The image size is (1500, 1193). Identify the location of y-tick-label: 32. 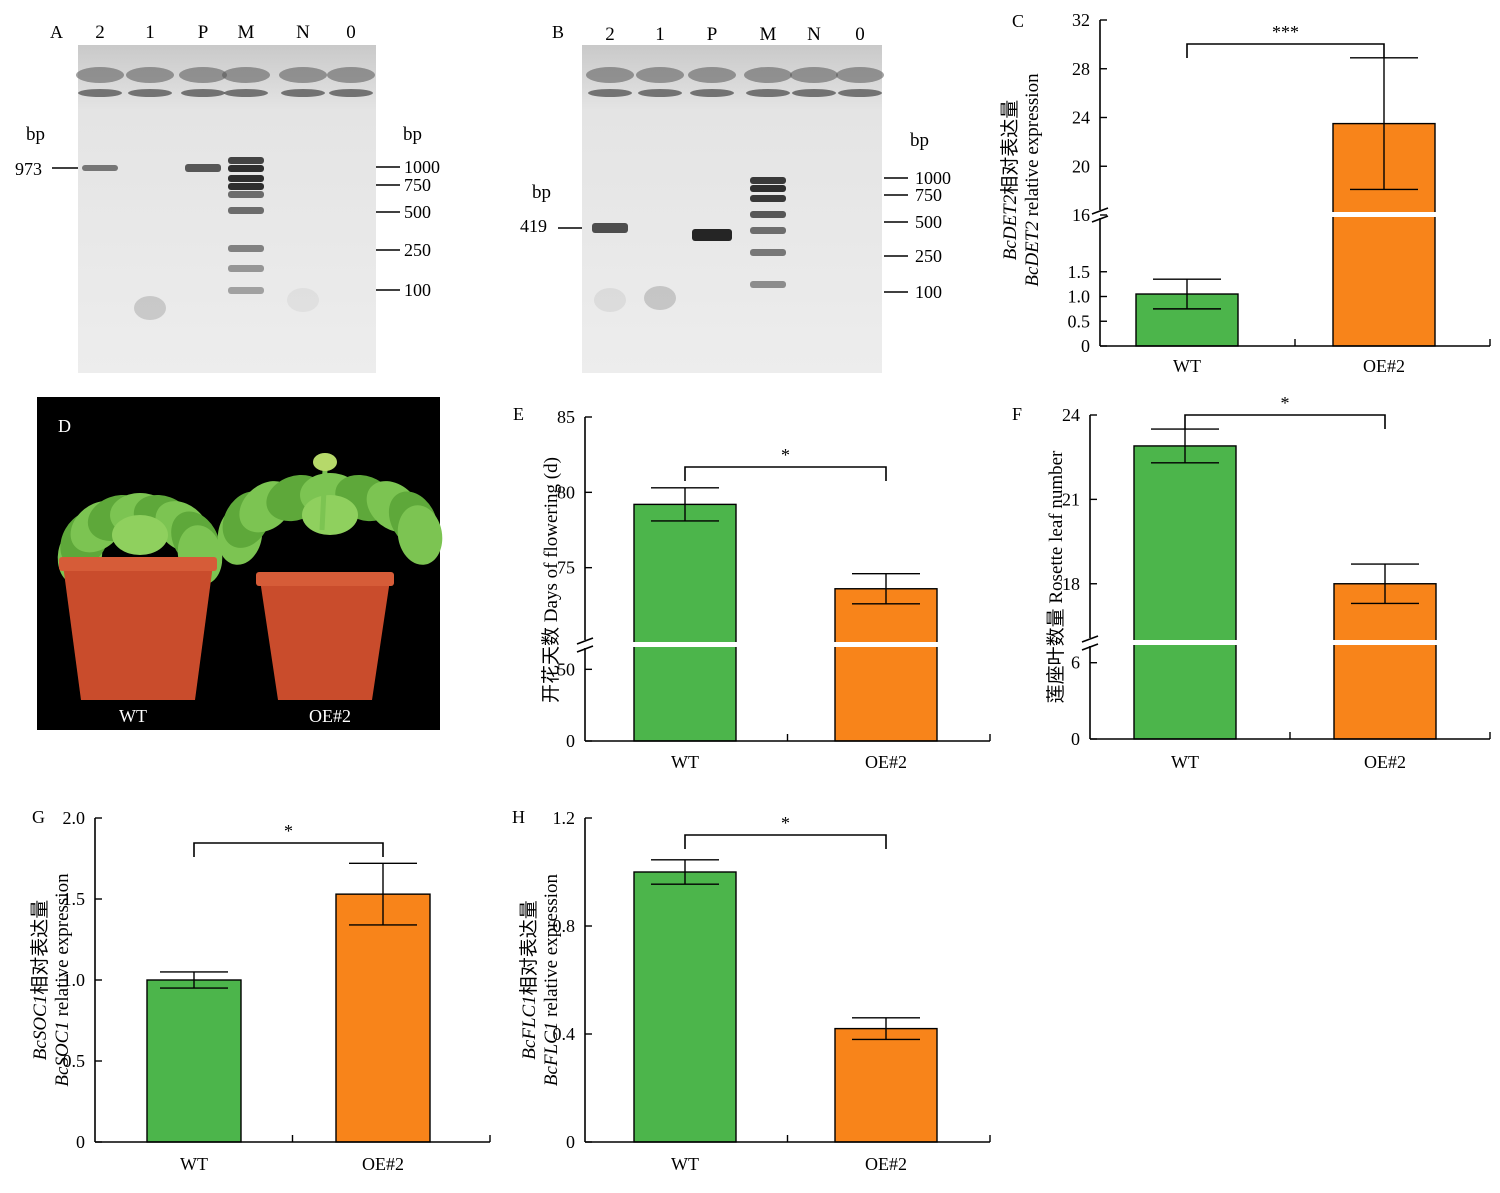
(1081, 20).